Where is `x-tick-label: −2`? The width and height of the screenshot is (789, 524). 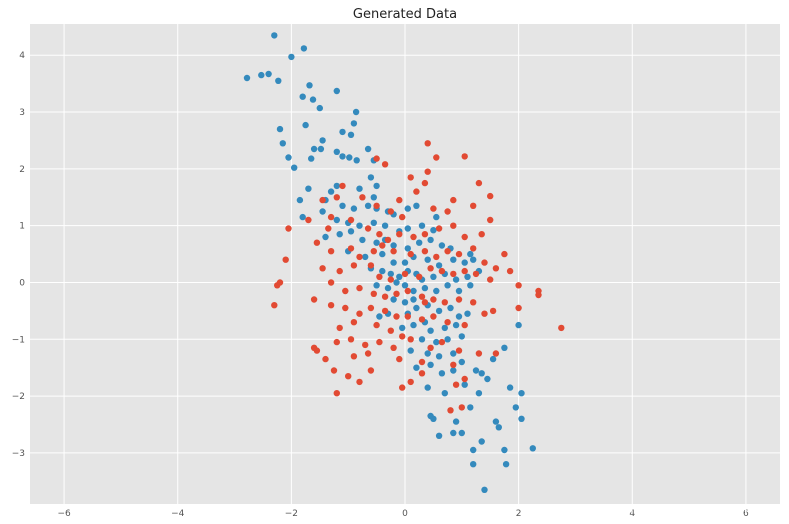 x-tick-label: −2 is located at coordinates (291, 514).